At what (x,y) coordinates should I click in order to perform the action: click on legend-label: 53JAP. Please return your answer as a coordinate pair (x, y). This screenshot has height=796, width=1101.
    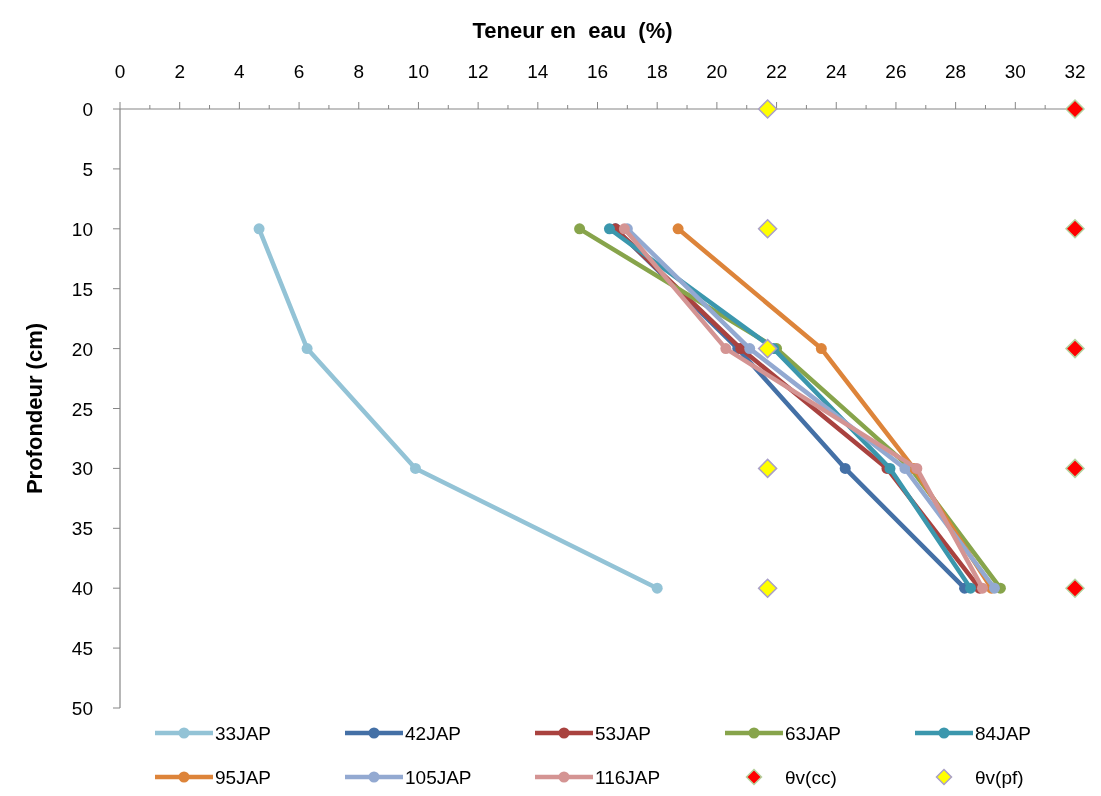
    Looking at the image, I should click on (623, 733).